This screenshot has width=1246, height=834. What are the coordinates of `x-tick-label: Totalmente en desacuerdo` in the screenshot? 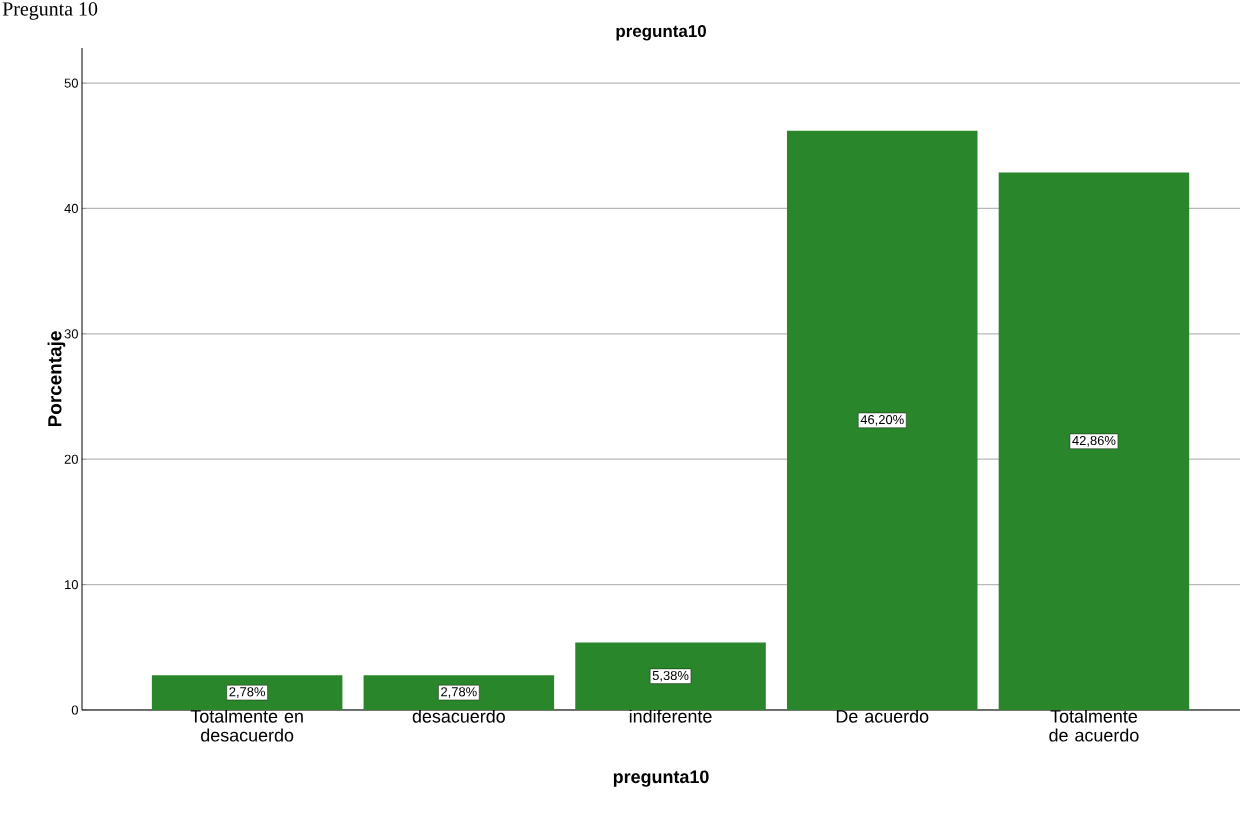 It's located at (246, 725).